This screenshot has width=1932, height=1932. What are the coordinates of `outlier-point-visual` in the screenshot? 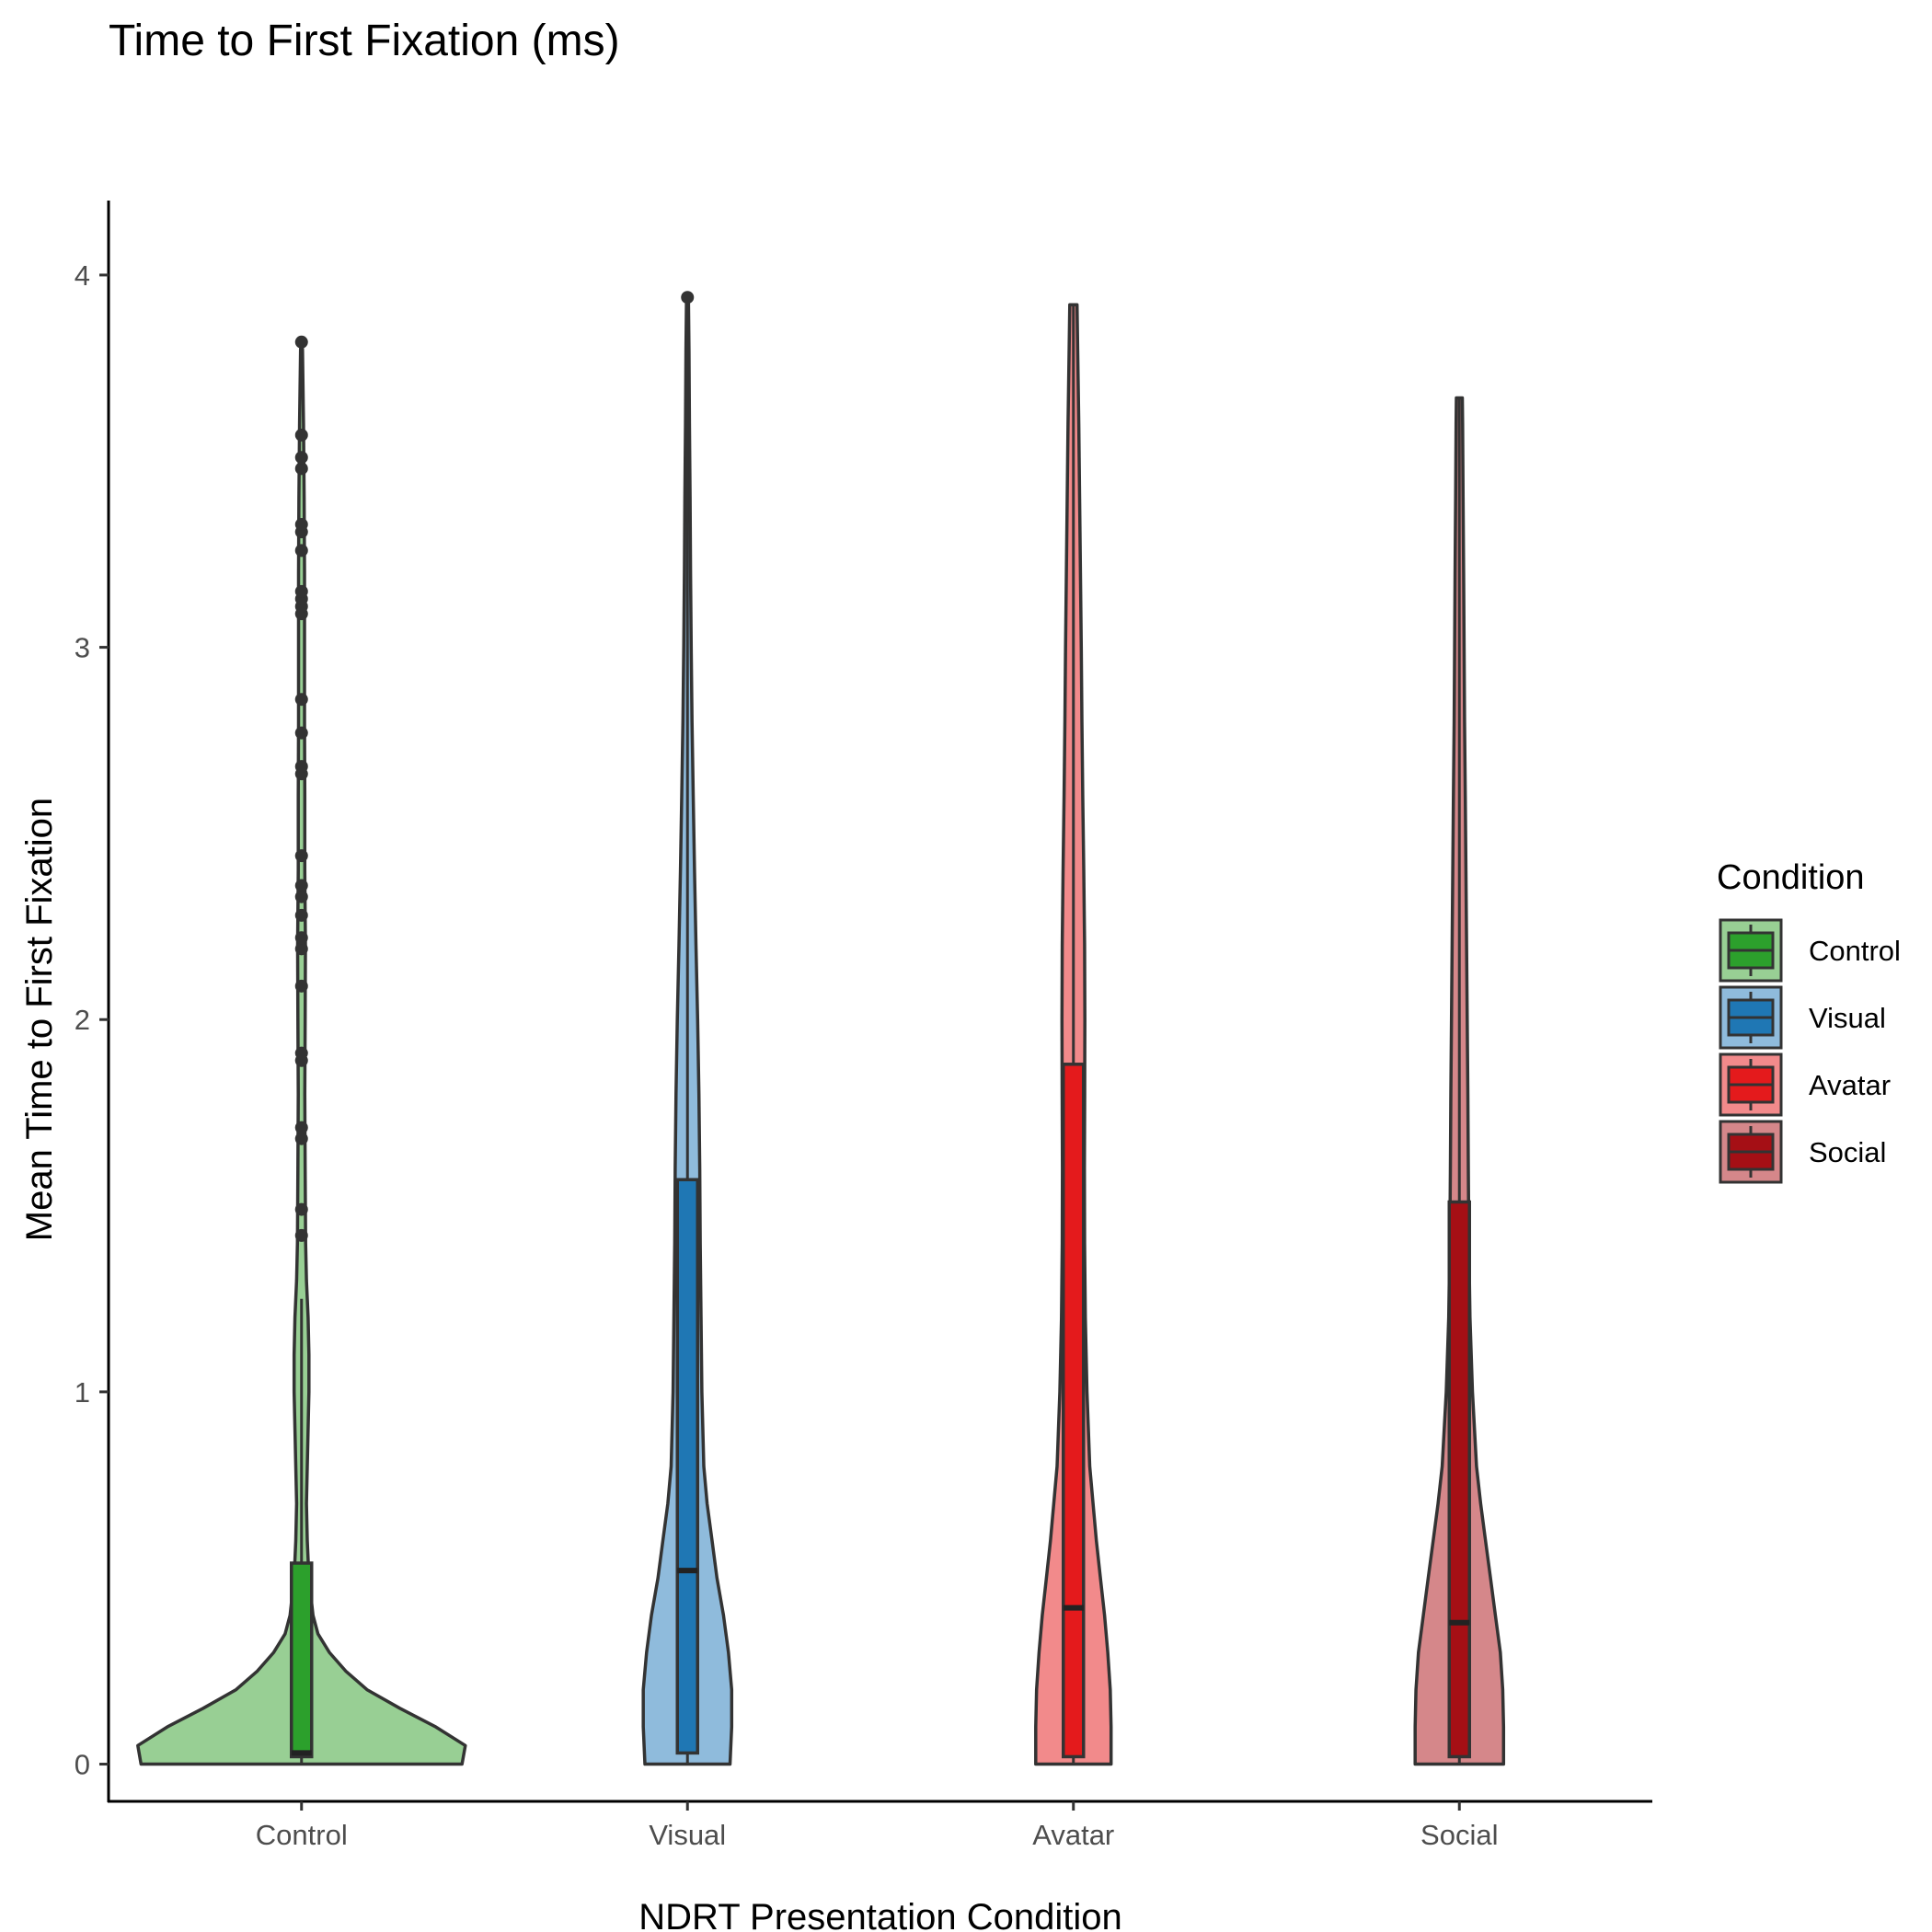 It's located at (688, 298).